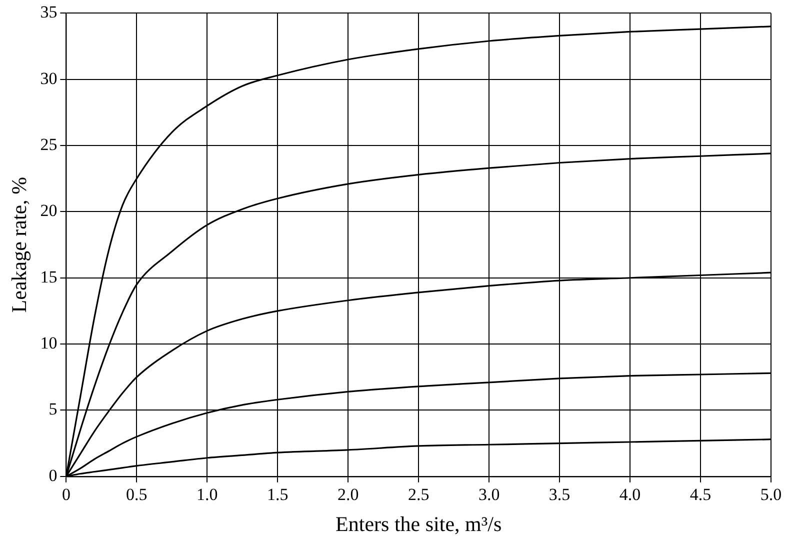 Image resolution: width=787 pixels, height=546 pixels. Describe the element at coordinates (137, 494) in the screenshot. I see `x-tick-label: 0.5` at that location.